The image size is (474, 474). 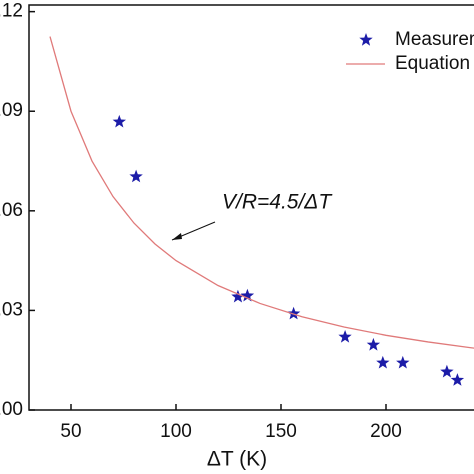 What do you see at coordinates (176, 431) in the screenshot?
I see `x-tick-label: 100` at bounding box center [176, 431].